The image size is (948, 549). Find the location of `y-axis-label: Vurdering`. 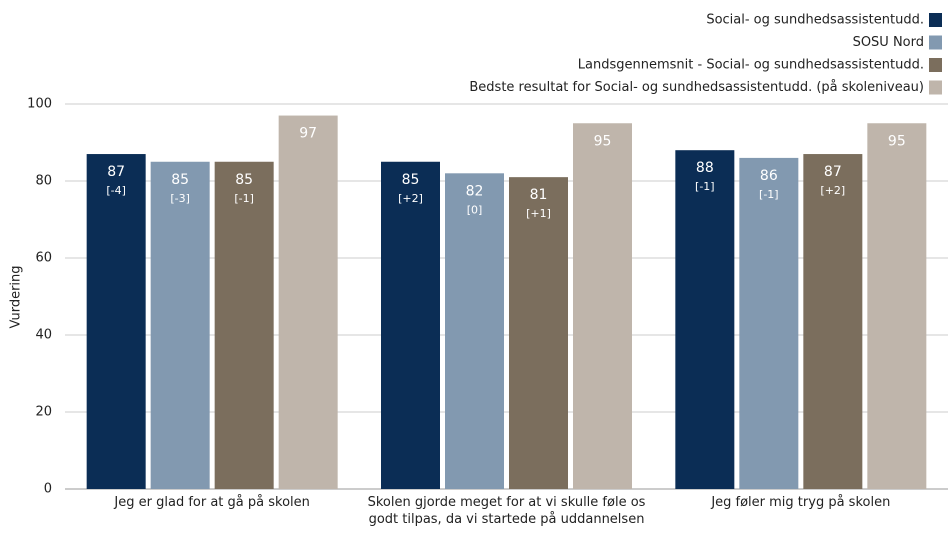

y-axis-label: Vurdering is located at coordinates (16, 296).